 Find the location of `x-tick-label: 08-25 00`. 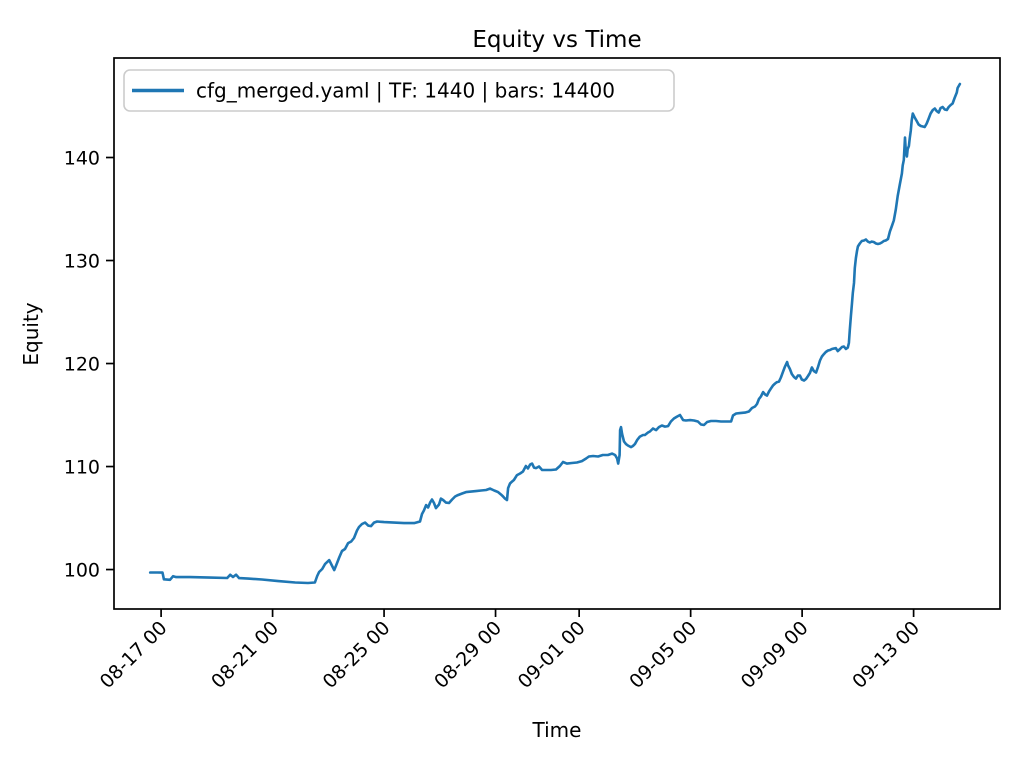

x-tick-label: 08-25 00 is located at coordinates (357, 655).